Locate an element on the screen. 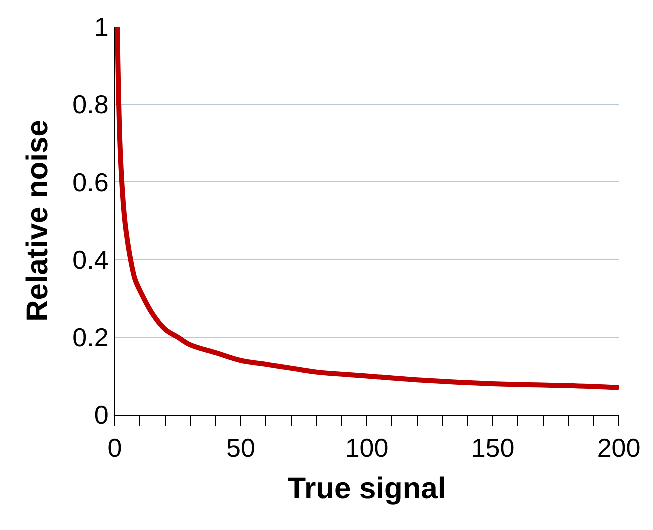 This screenshot has width=653, height=530. x-tick-label: 100 is located at coordinates (367, 448).